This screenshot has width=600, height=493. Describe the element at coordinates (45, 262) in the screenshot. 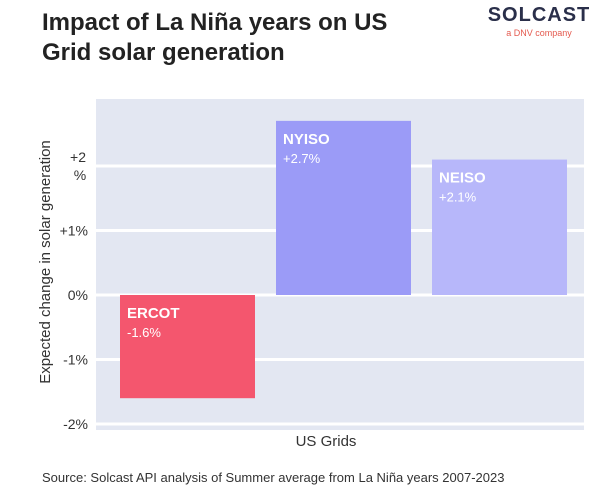

I see `y-axis-title: Expected change in solar generation` at that location.